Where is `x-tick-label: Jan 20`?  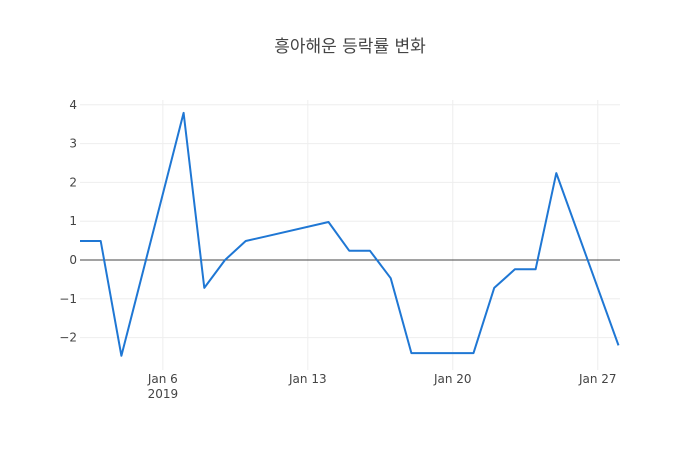 x-tick-label: Jan 20 is located at coordinates (452, 379).